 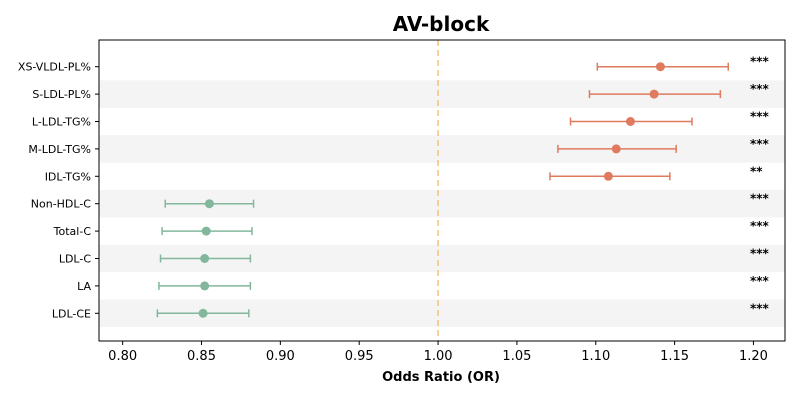 What do you see at coordinates (441, 377) in the screenshot?
I see `x-axis-label: Odds Ratio (OR)` at bounding box center [441, 377].